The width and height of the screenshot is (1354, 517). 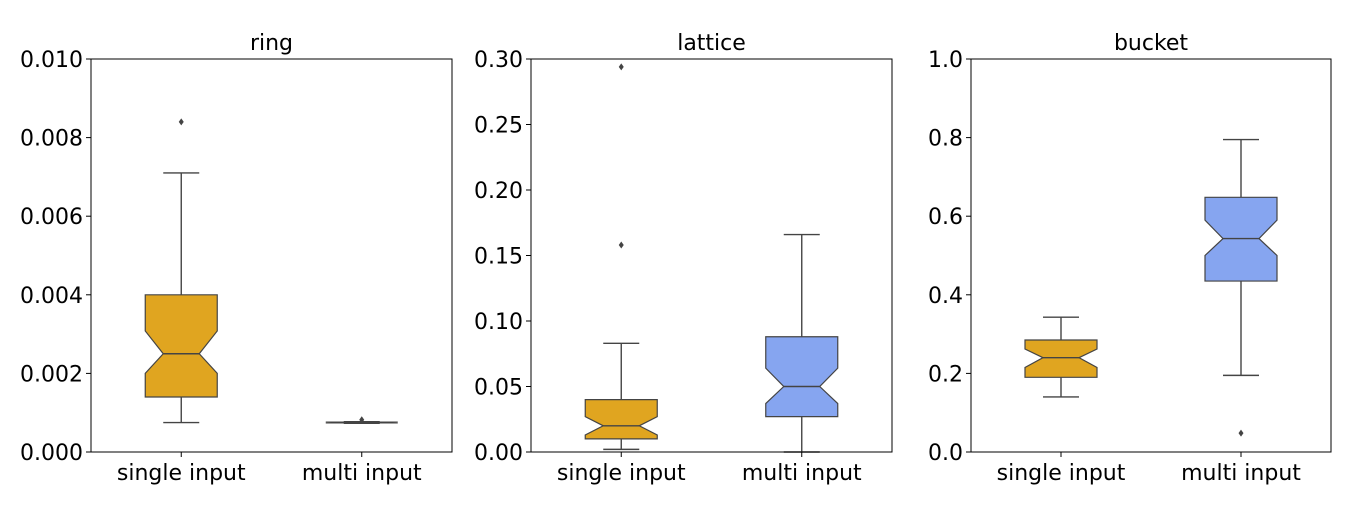 What do you see at coordinates (498, 191) in the screenshot?
I see `y-tick-label: 0.20` at bounding box center [498, 191].